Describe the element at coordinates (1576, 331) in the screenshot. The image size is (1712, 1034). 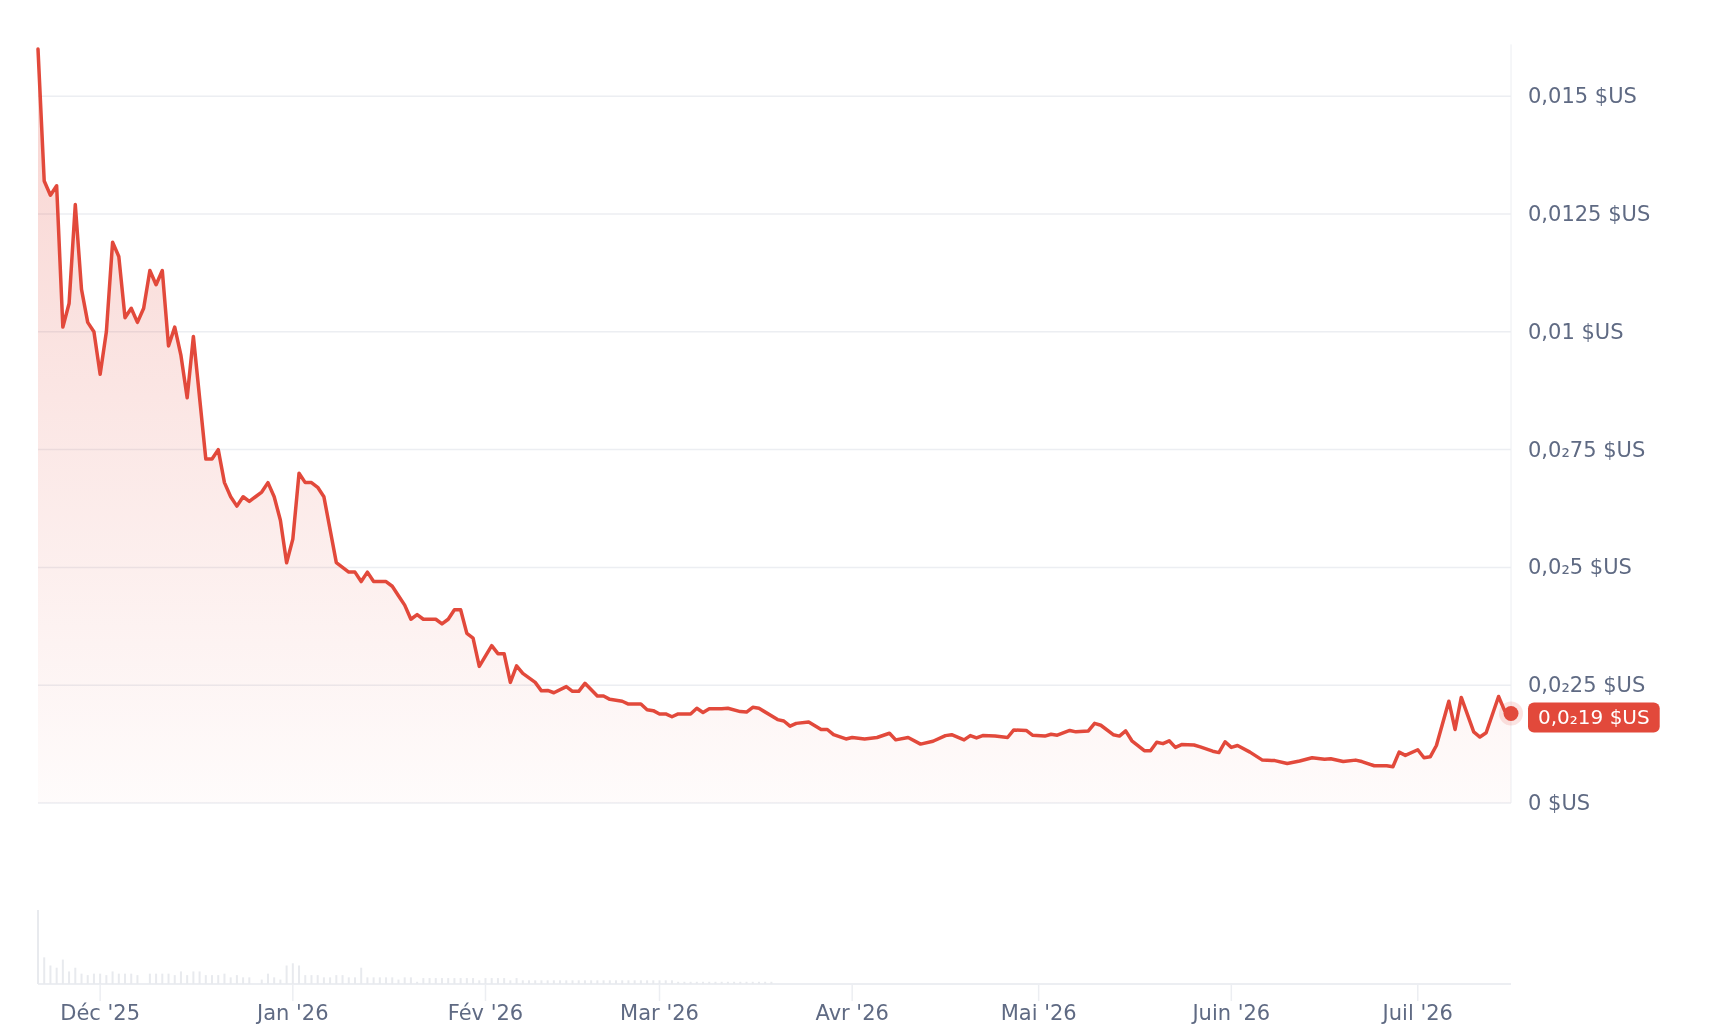
I see `y-tick-label: 0,01 $US` at that location.